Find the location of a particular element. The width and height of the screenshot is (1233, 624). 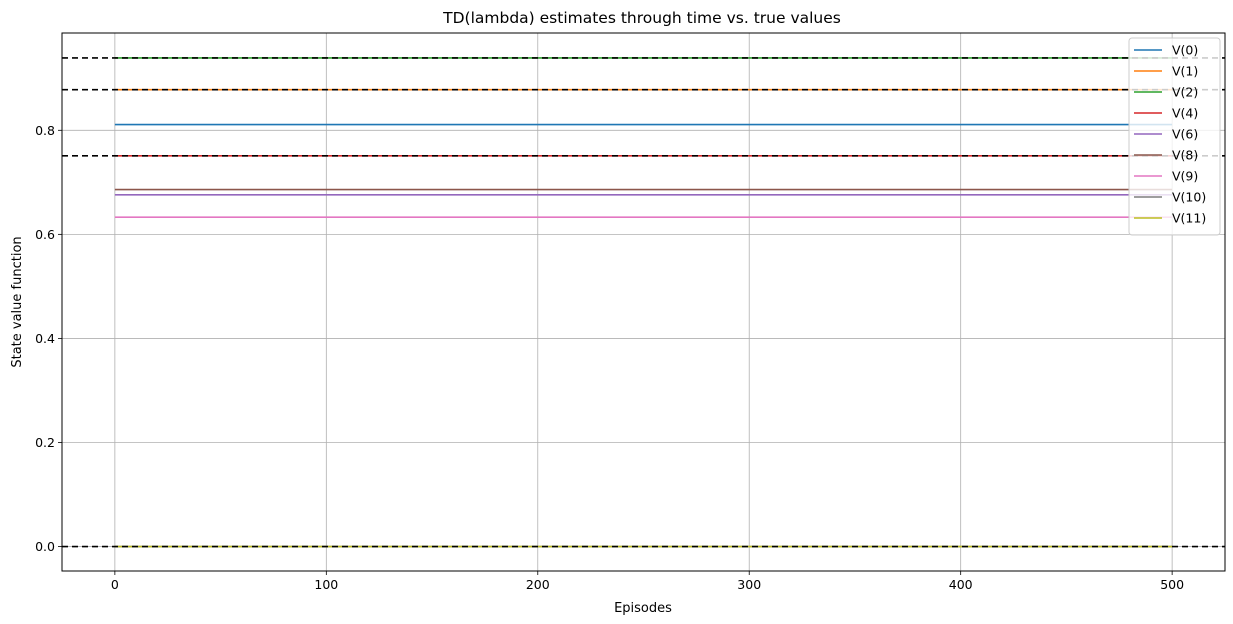

legend-label: V(11) is located at coordinates (1189, 218).